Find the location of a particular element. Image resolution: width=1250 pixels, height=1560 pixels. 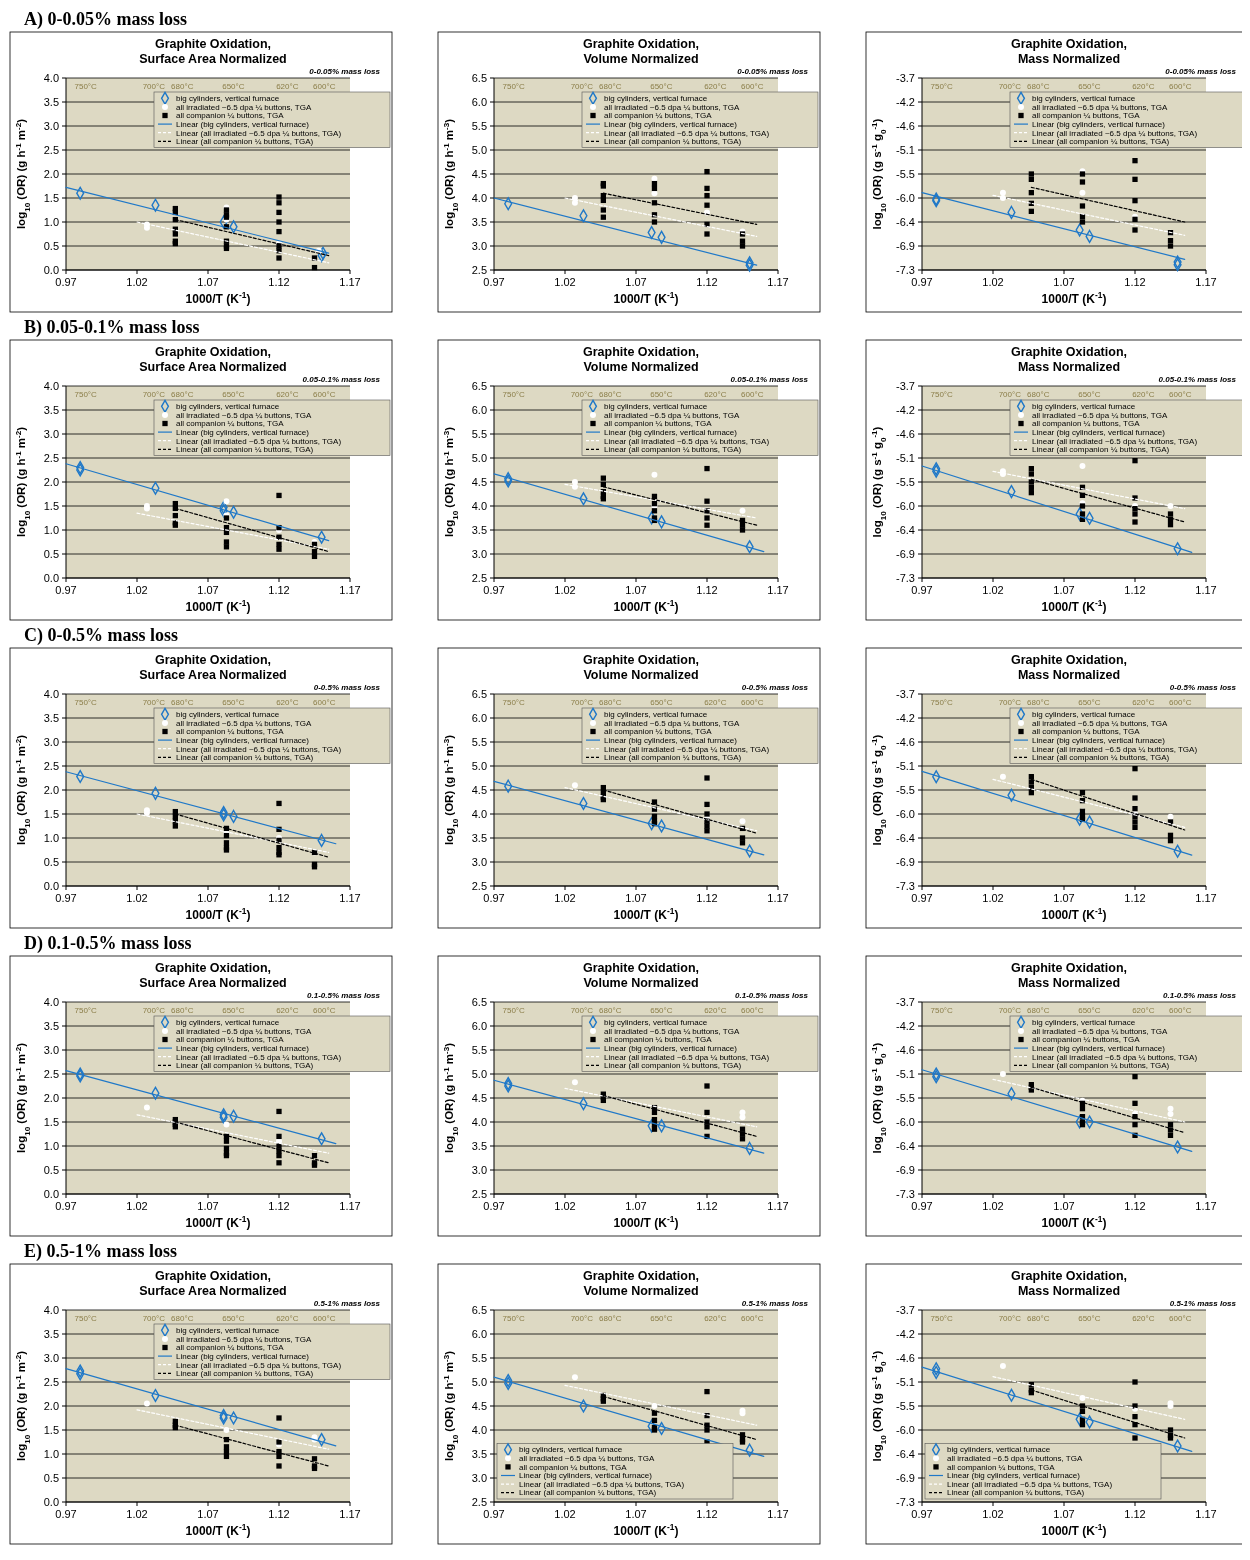

annotation: 620°C is located at coordinates (1143, 702).